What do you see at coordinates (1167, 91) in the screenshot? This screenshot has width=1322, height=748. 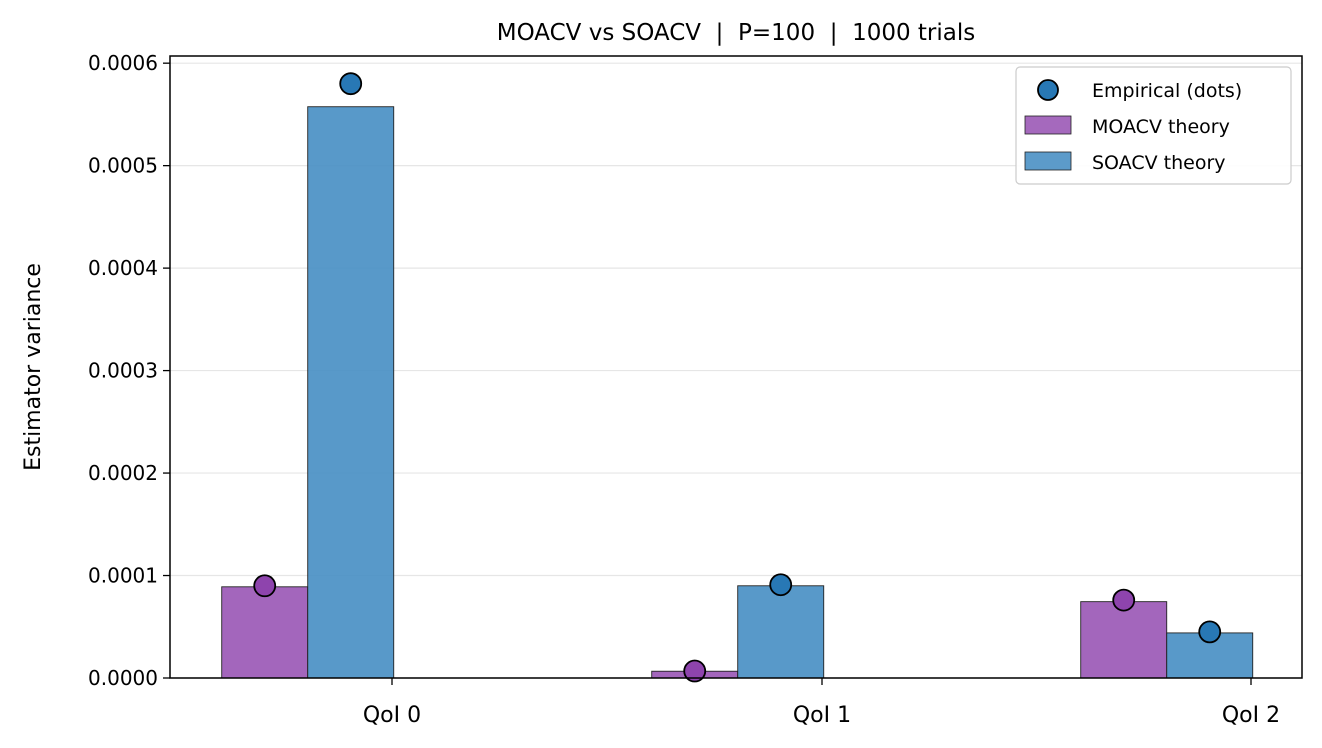 I see `legend-empirical-label: Empirical (dots)` at bounding box center [1167, 91].